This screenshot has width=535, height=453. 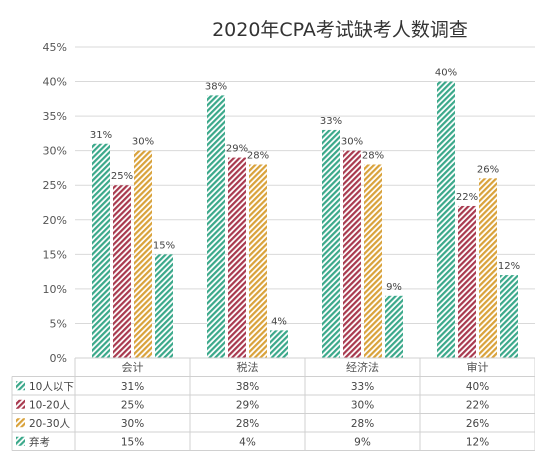 I want to click on table-cell: 40%, so click(x=477, y=387).